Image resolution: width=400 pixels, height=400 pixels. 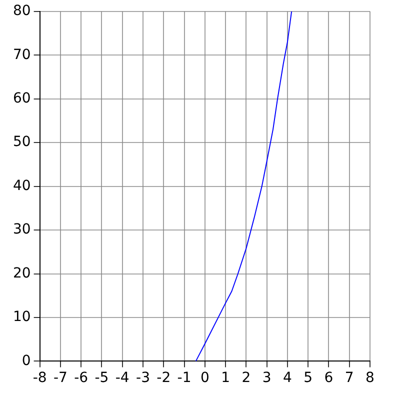 I want to click on y-tick-label: 40, so click(x=21, y=186).